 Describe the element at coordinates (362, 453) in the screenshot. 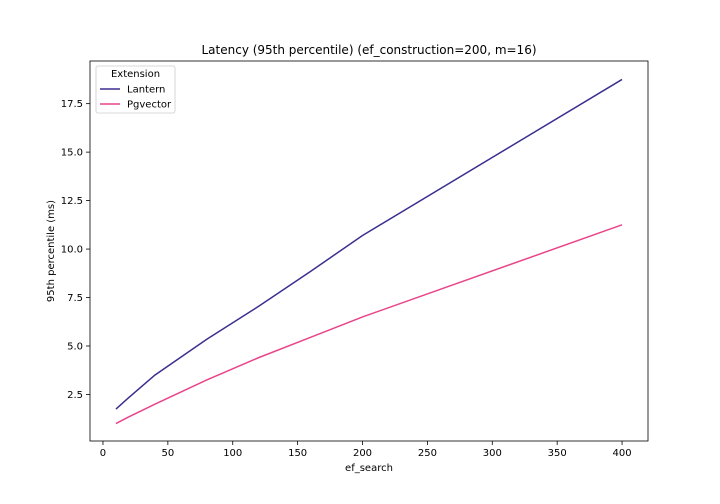

I see `x-tick-label: 200` at that location.